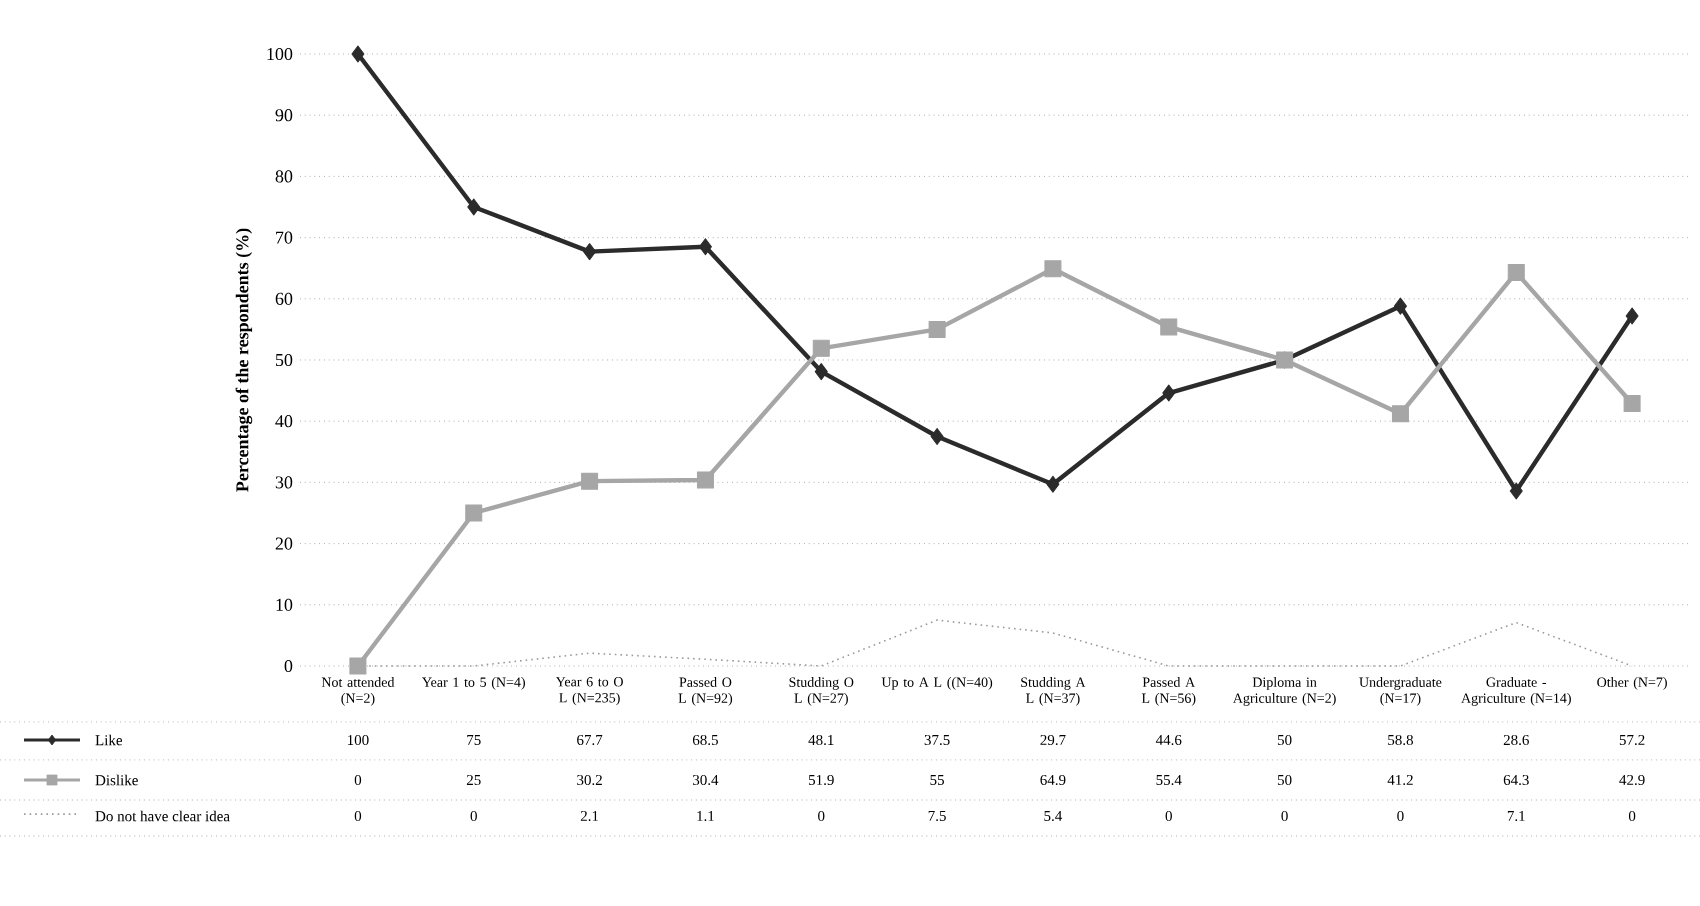 The height and width of the screenshot is (906, 1700). What do you see at coordinates (589, 691) in the screenshot?
I see `x-tick-label: Year 6 to O L (N=235)` at bounding box center [589, 691].